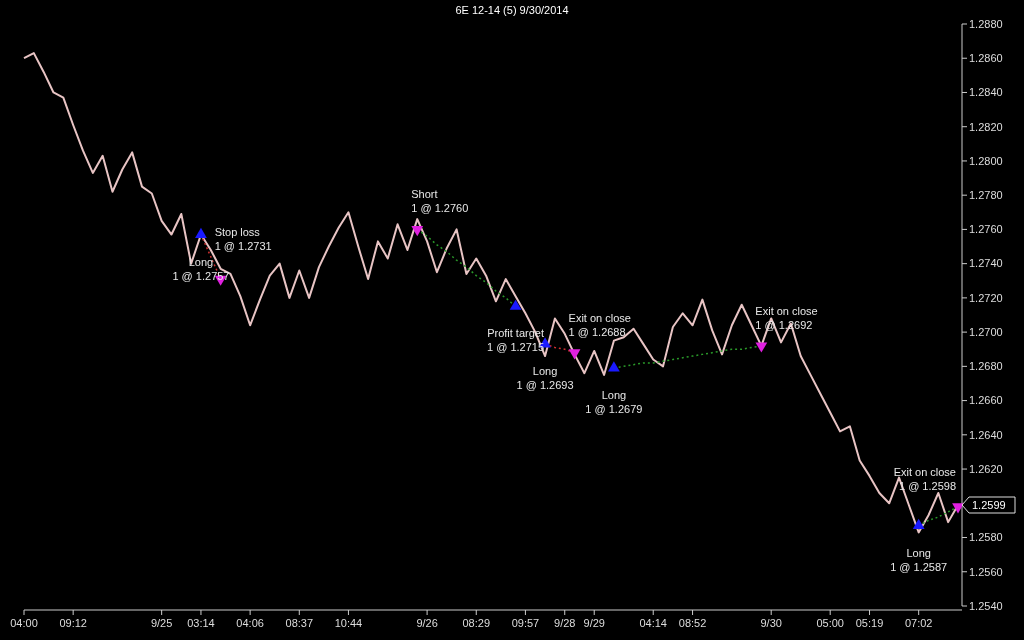  What do you see at coordinates (869, 623) in the screenshot?
I see `x-tick-label: 05:19` at bounding box center [869, 623].